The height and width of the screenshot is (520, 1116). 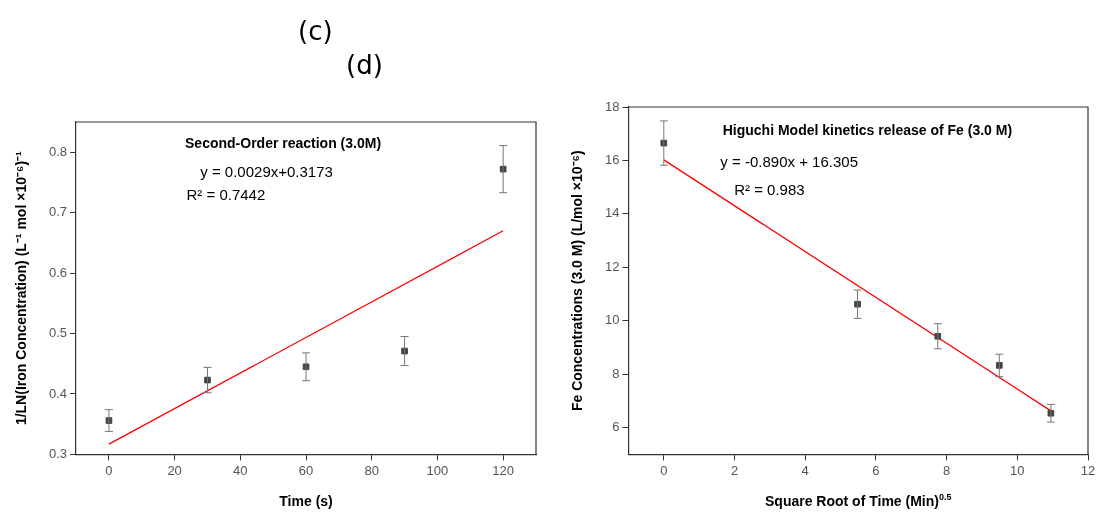 What do you see at coordinates (58, 333) in the screenshot?
I see `y-tick-label: 0.5` at bounding box center [58, 333].